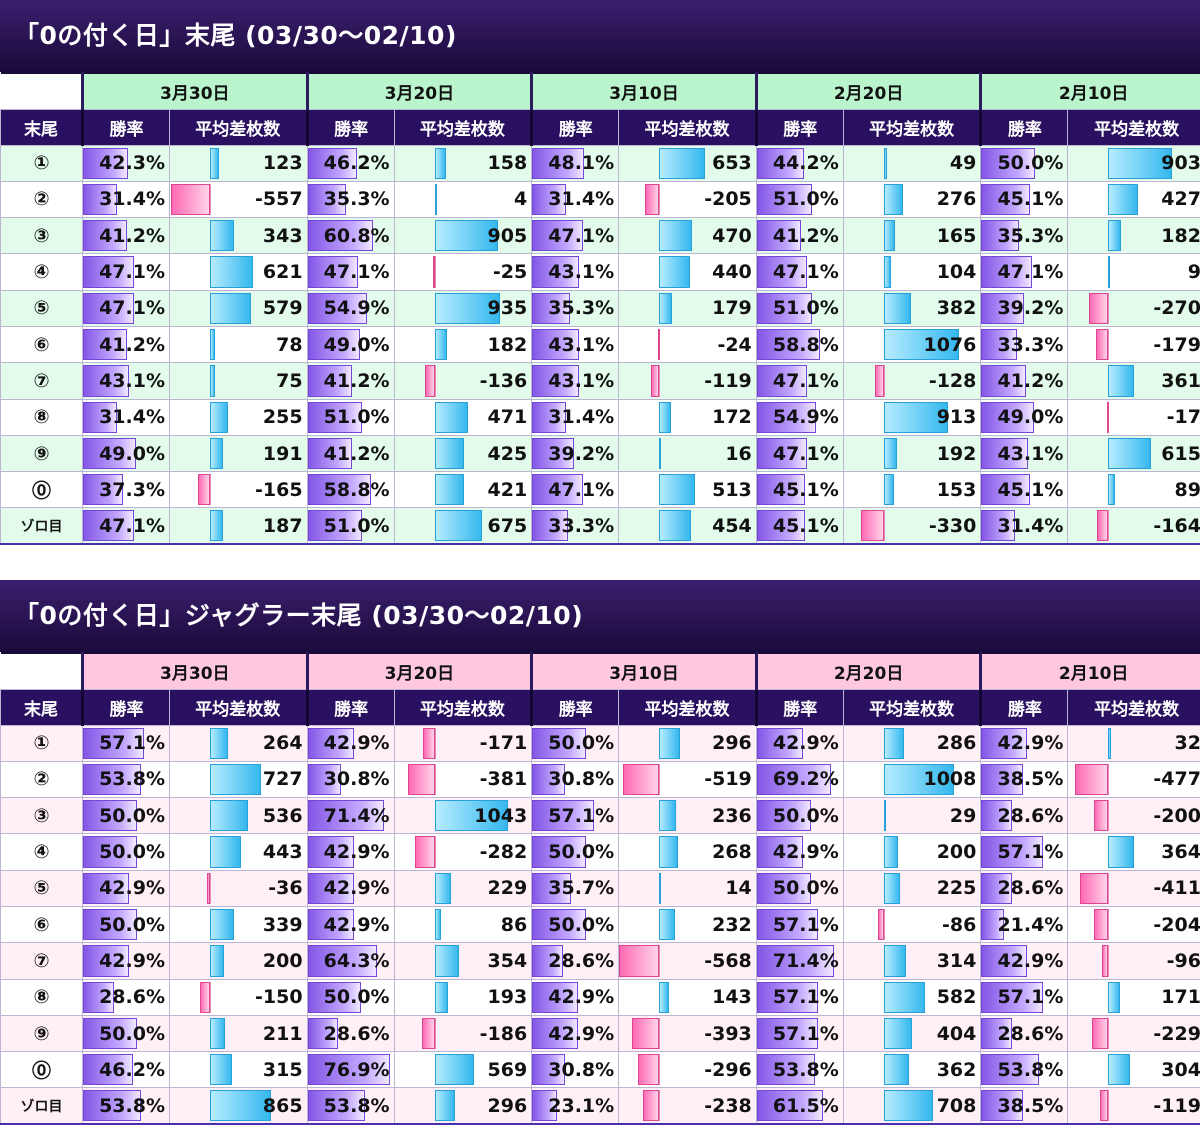 The height and width of the screenshot is (1125, 1200). What do you see at coordinates (134, 490) in the screenshot?
I see `win-rate-value: 37.3%` at bounding box center [134, 490].